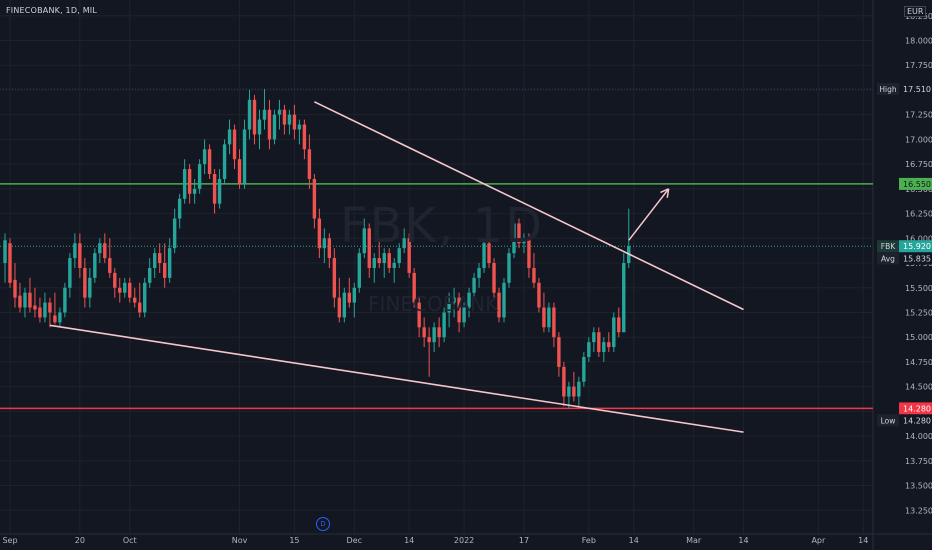  Describe the element at coordinates (435, 540) in the screenshot. I see `time-axis: Sep 20 Oct Nov 15 Dec 14 2022 17 Feb 14 Mar 14 Apr 14` at that location.